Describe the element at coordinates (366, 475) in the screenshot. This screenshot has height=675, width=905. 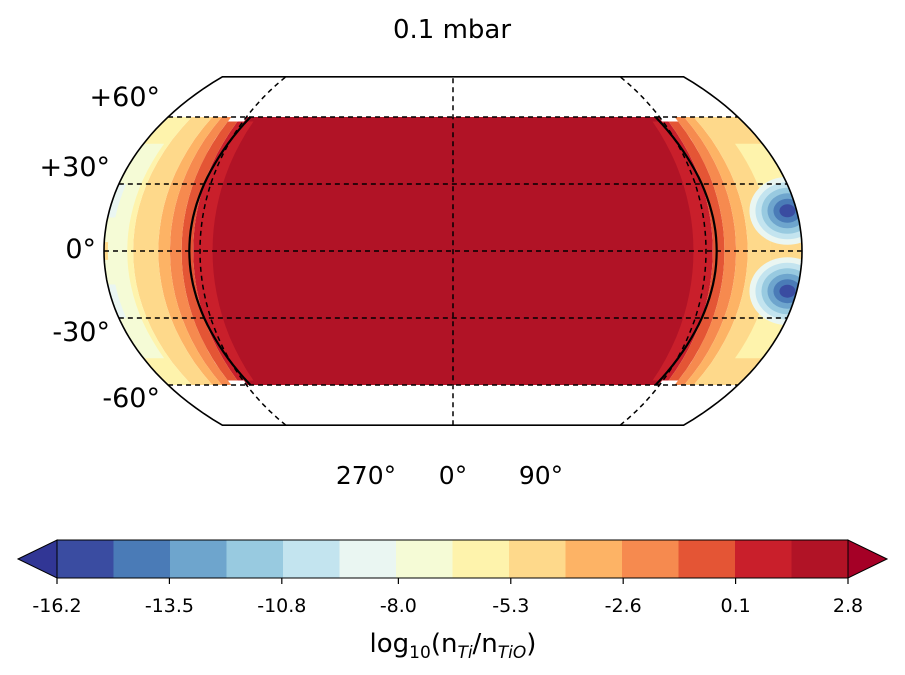
I see `lon-label-270: 270°` at that location.